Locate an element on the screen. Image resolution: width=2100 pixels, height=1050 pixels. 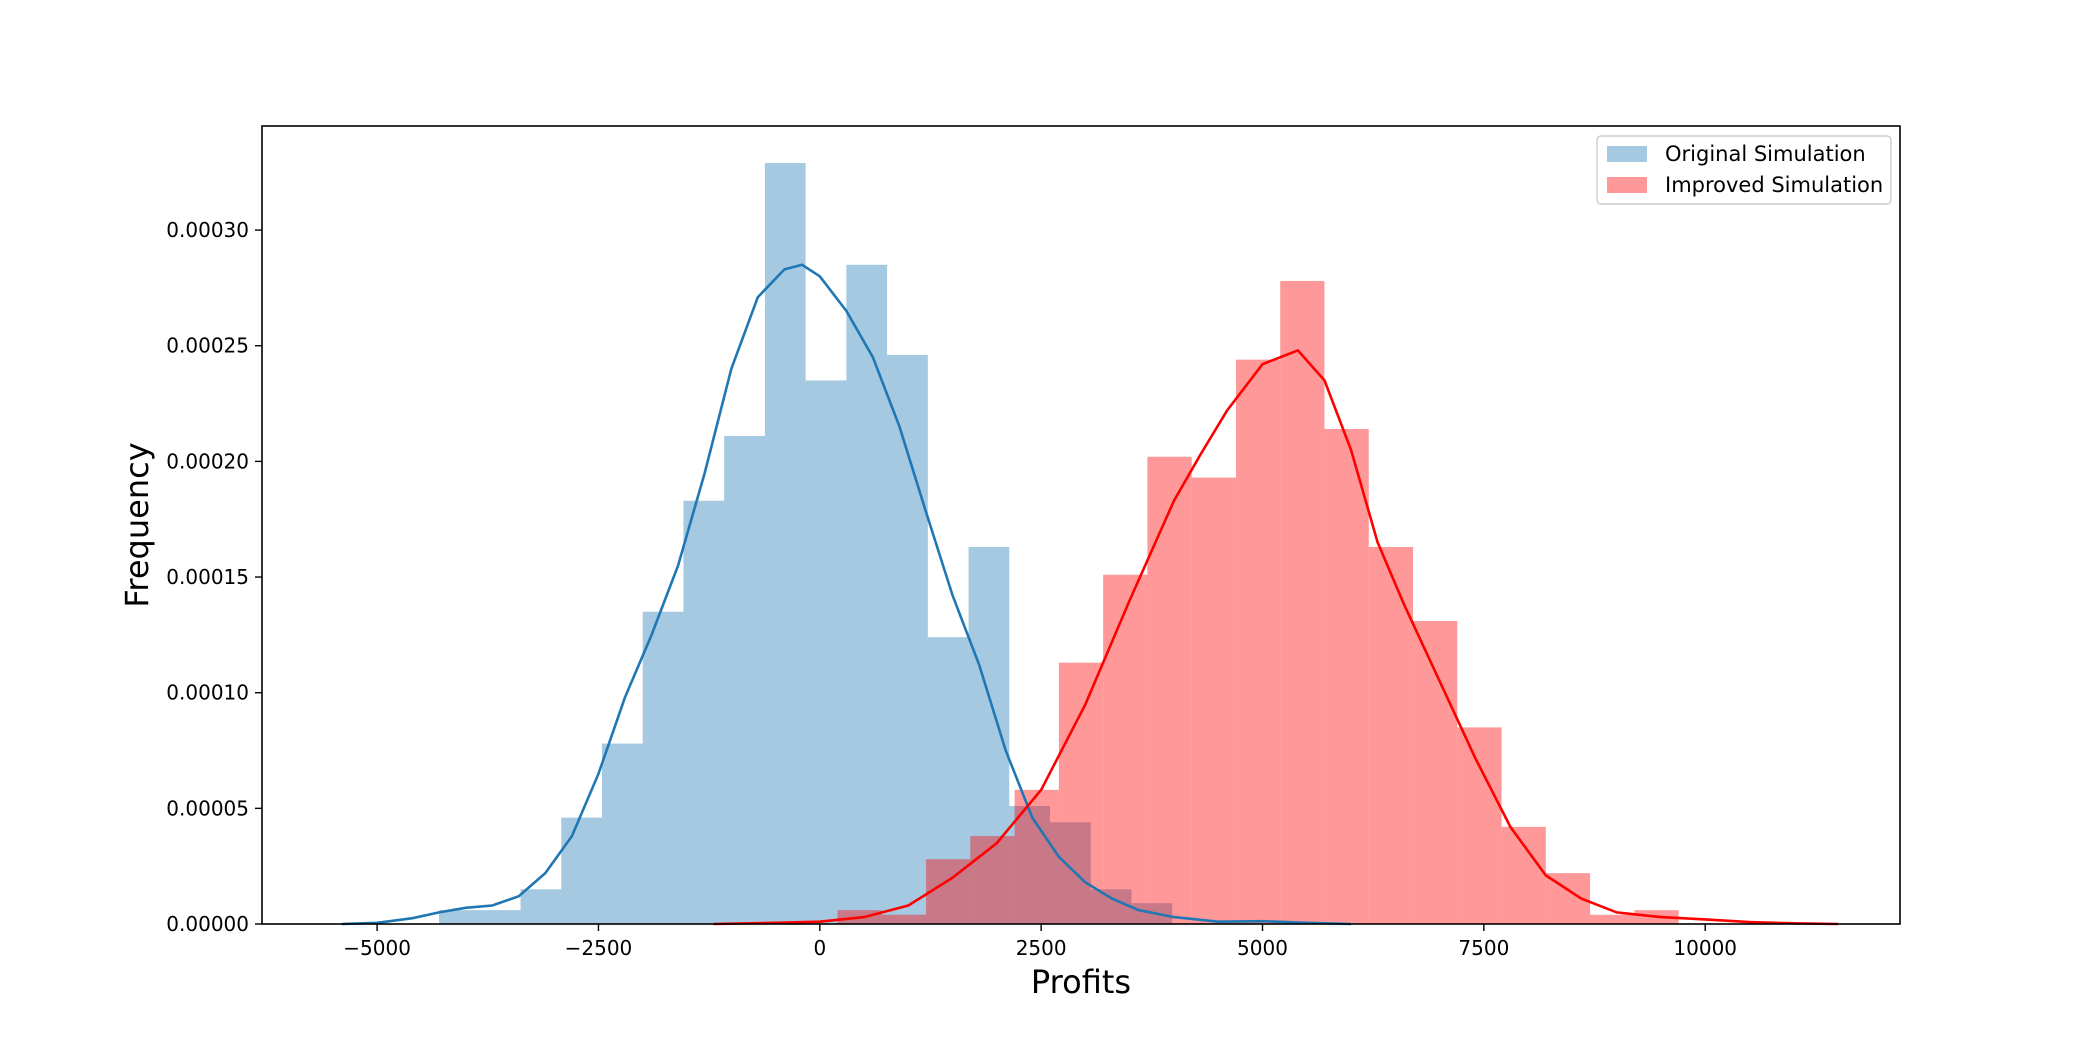
x-tick-label: 0 is located at coordinates (819, 948).